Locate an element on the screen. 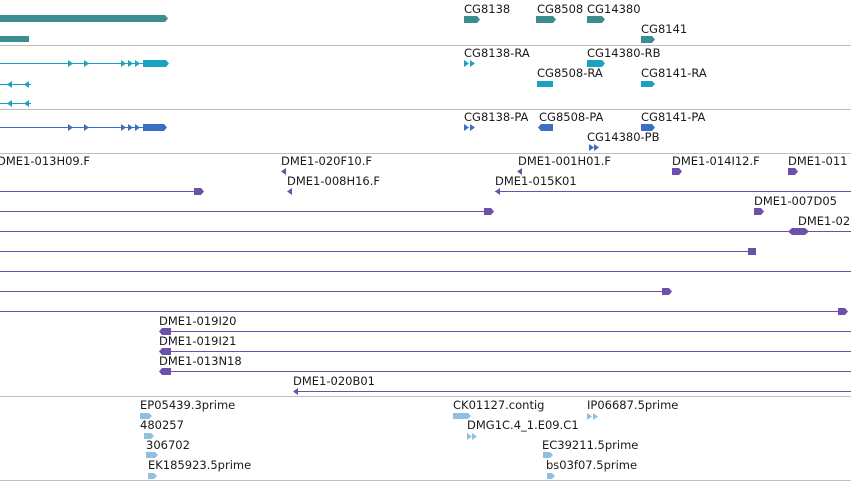  feature-label: CG8508-RA is located at coordinates (570, 73).